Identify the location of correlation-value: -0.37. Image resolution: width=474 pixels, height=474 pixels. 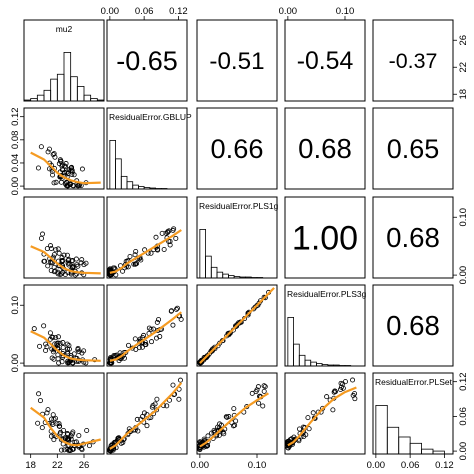
(413, 61).